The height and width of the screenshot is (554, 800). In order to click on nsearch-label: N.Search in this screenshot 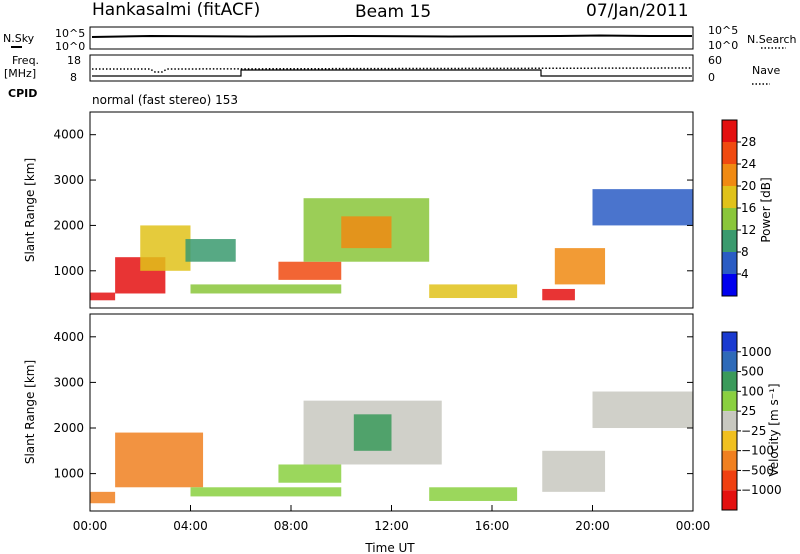, I will do `click(772, 39)`.